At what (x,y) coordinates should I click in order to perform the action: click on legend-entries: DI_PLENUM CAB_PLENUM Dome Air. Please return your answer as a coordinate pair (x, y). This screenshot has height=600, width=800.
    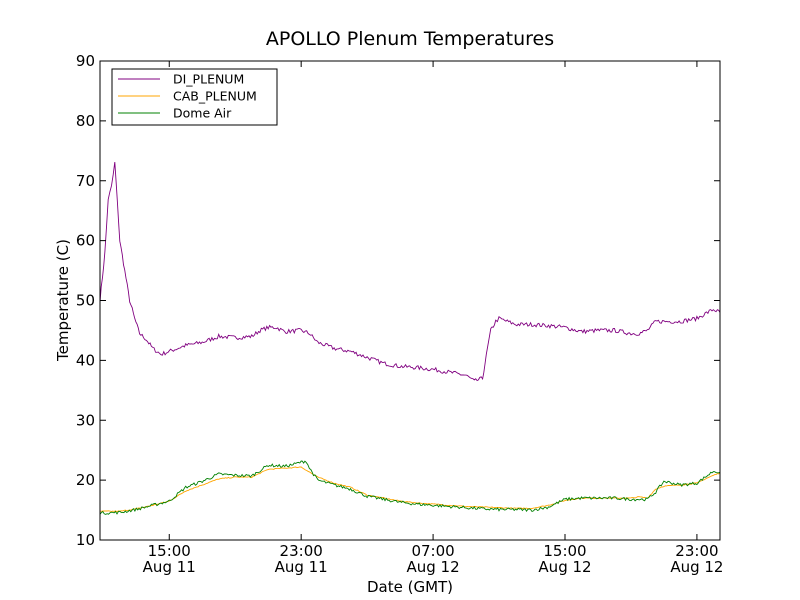
    Looking at the image, I should click on (187, 96).